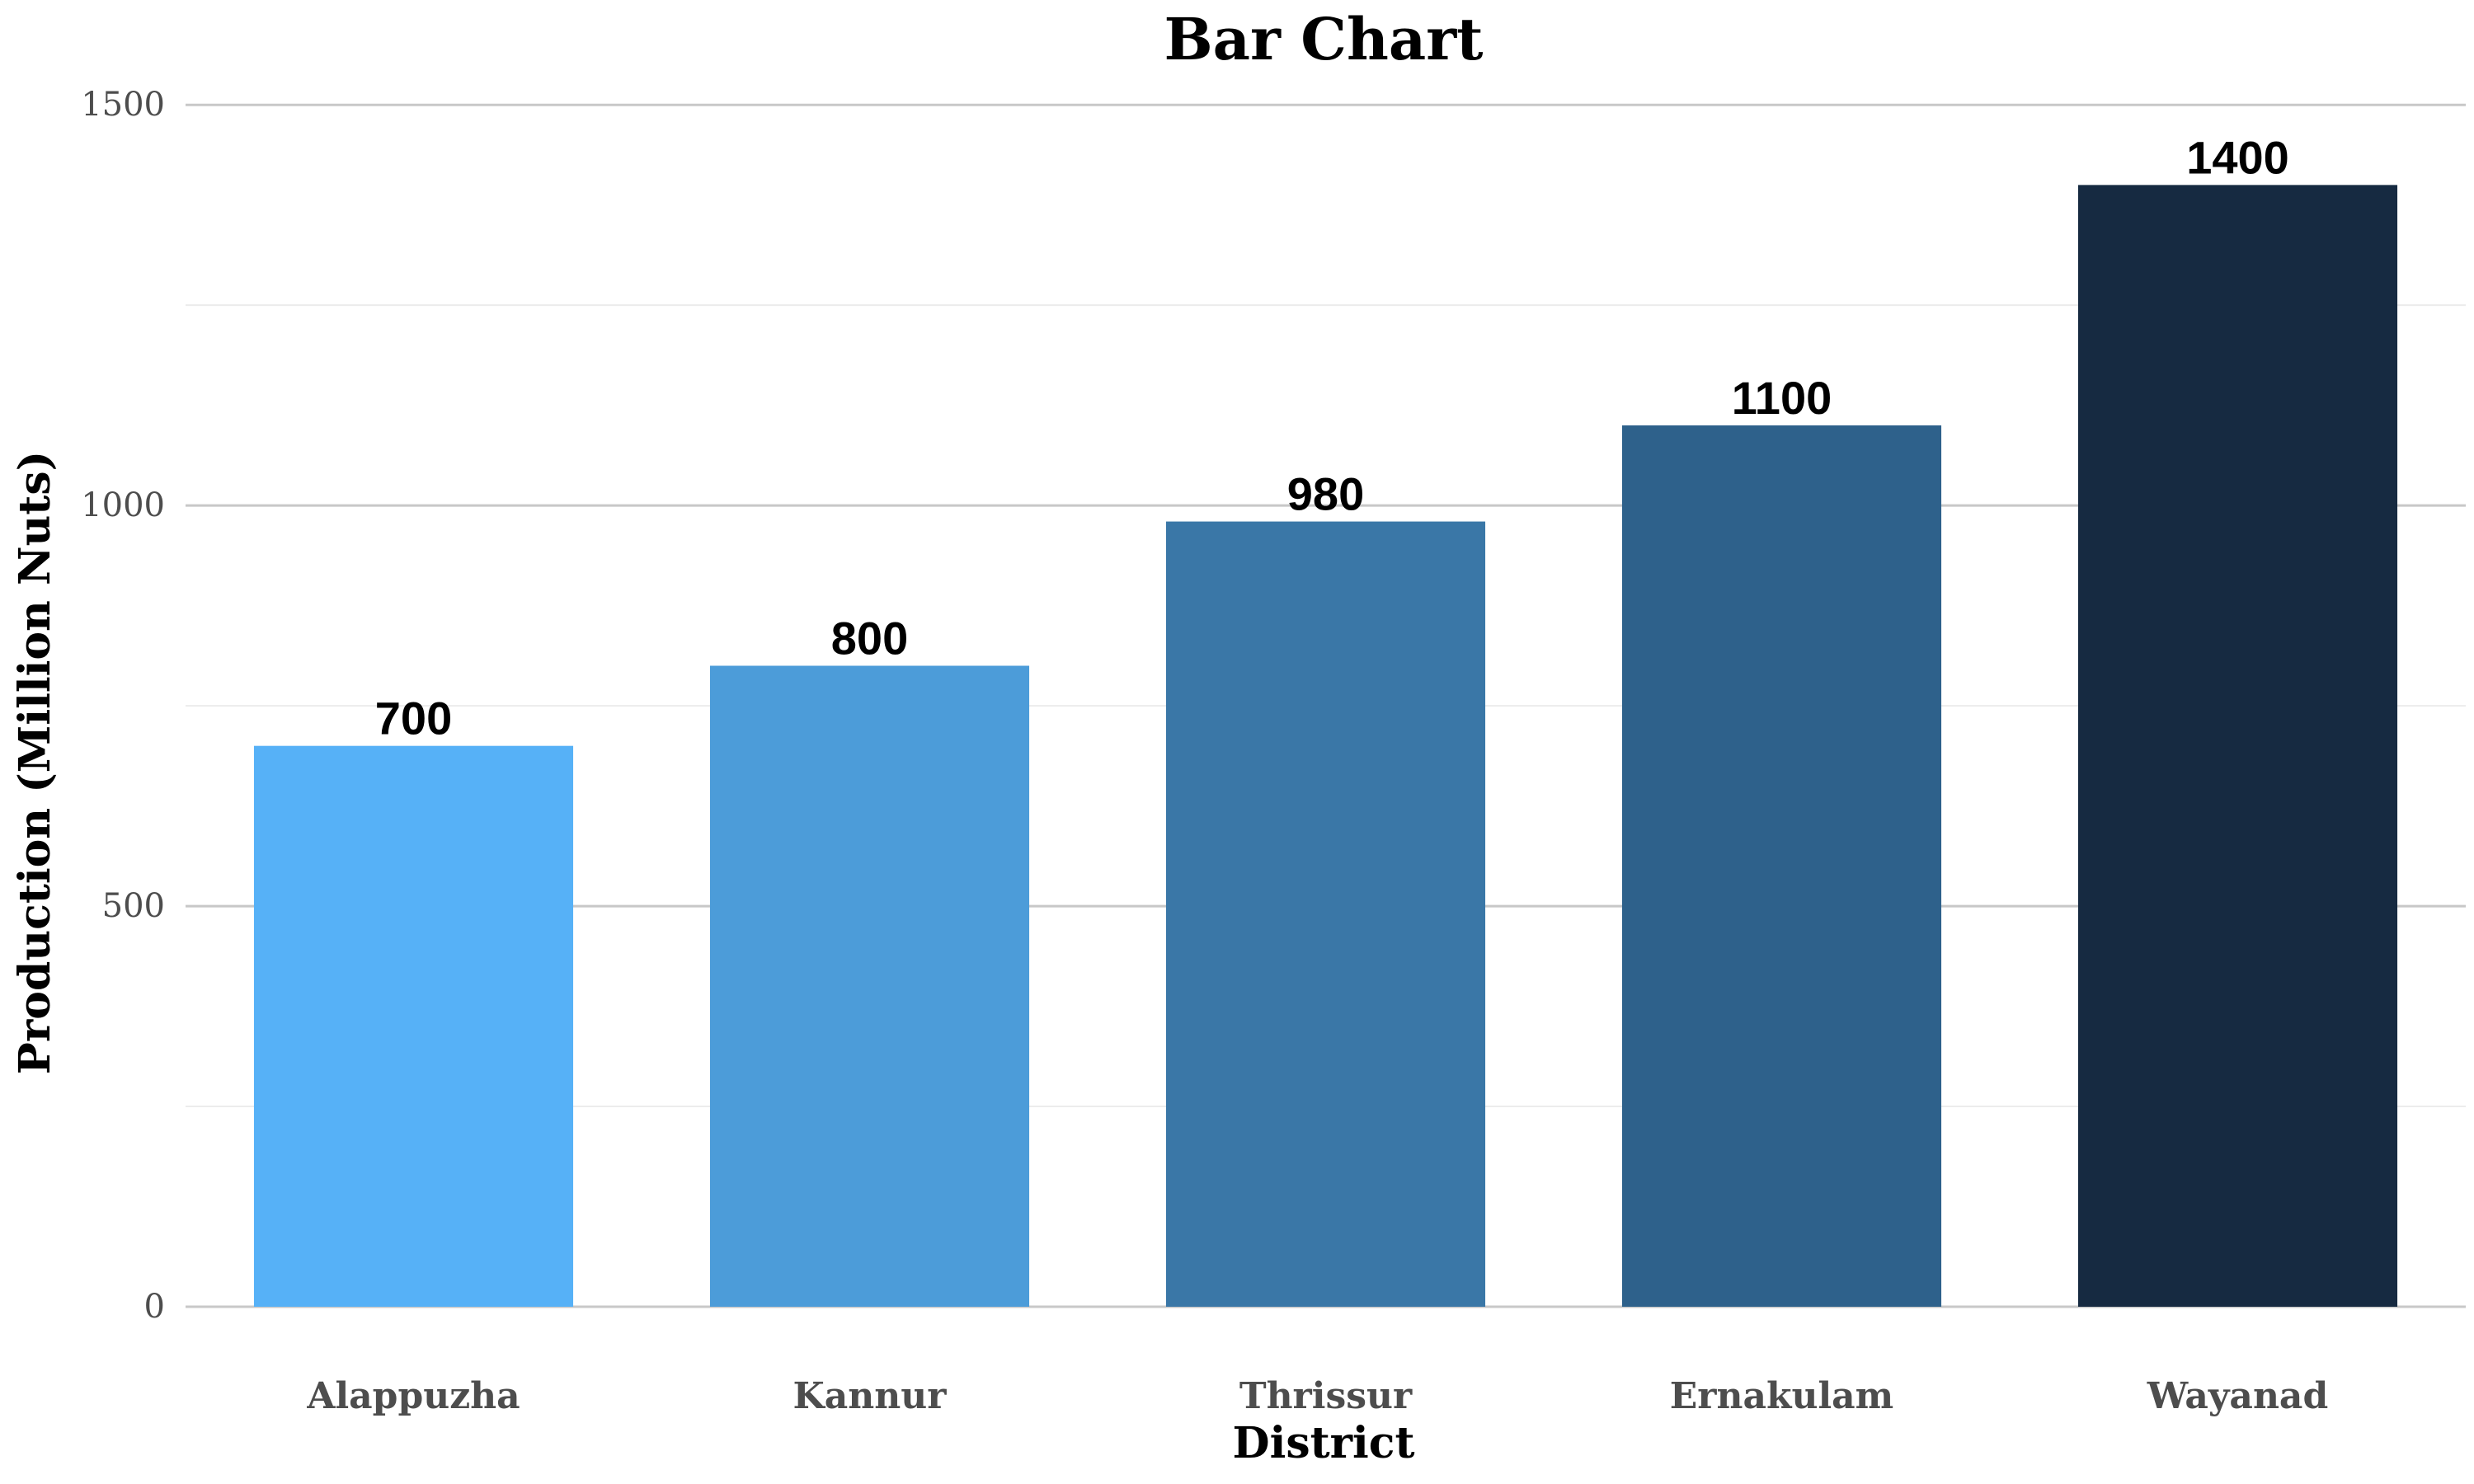 Image resolution: width=2474 pixels, height=1484 pixels. Describe the element at coordinates (2237, 746) in the screenshot. I see `bar-wayanad` at that location.